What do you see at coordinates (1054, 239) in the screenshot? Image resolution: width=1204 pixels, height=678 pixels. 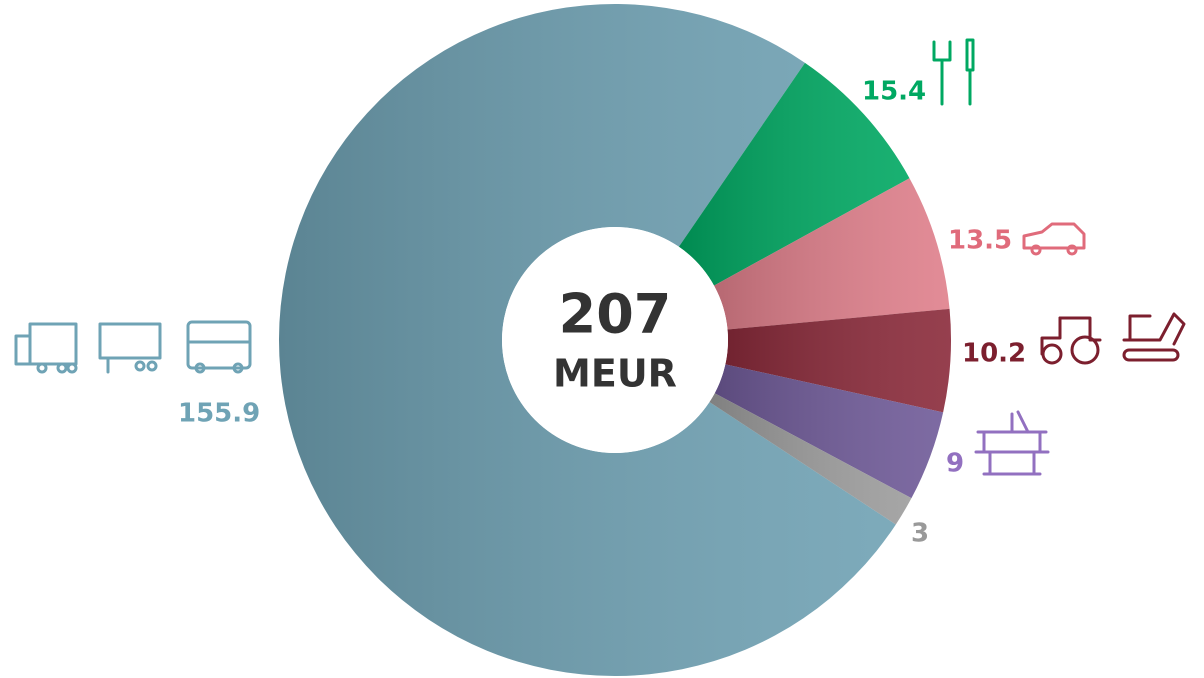 I see `car-icon` at bounding box center [1054, 239].